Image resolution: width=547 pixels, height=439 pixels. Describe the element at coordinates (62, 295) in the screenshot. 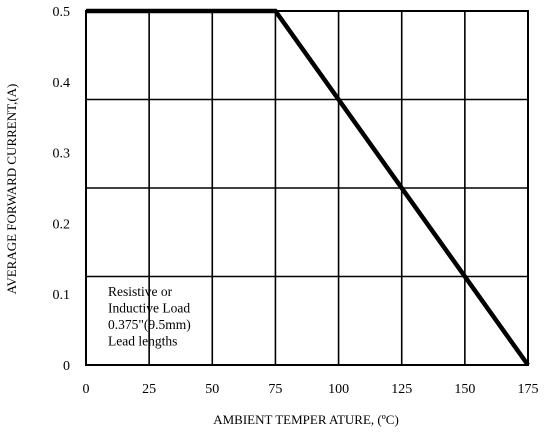

I see `y-tick-label: 0.1` at that location.